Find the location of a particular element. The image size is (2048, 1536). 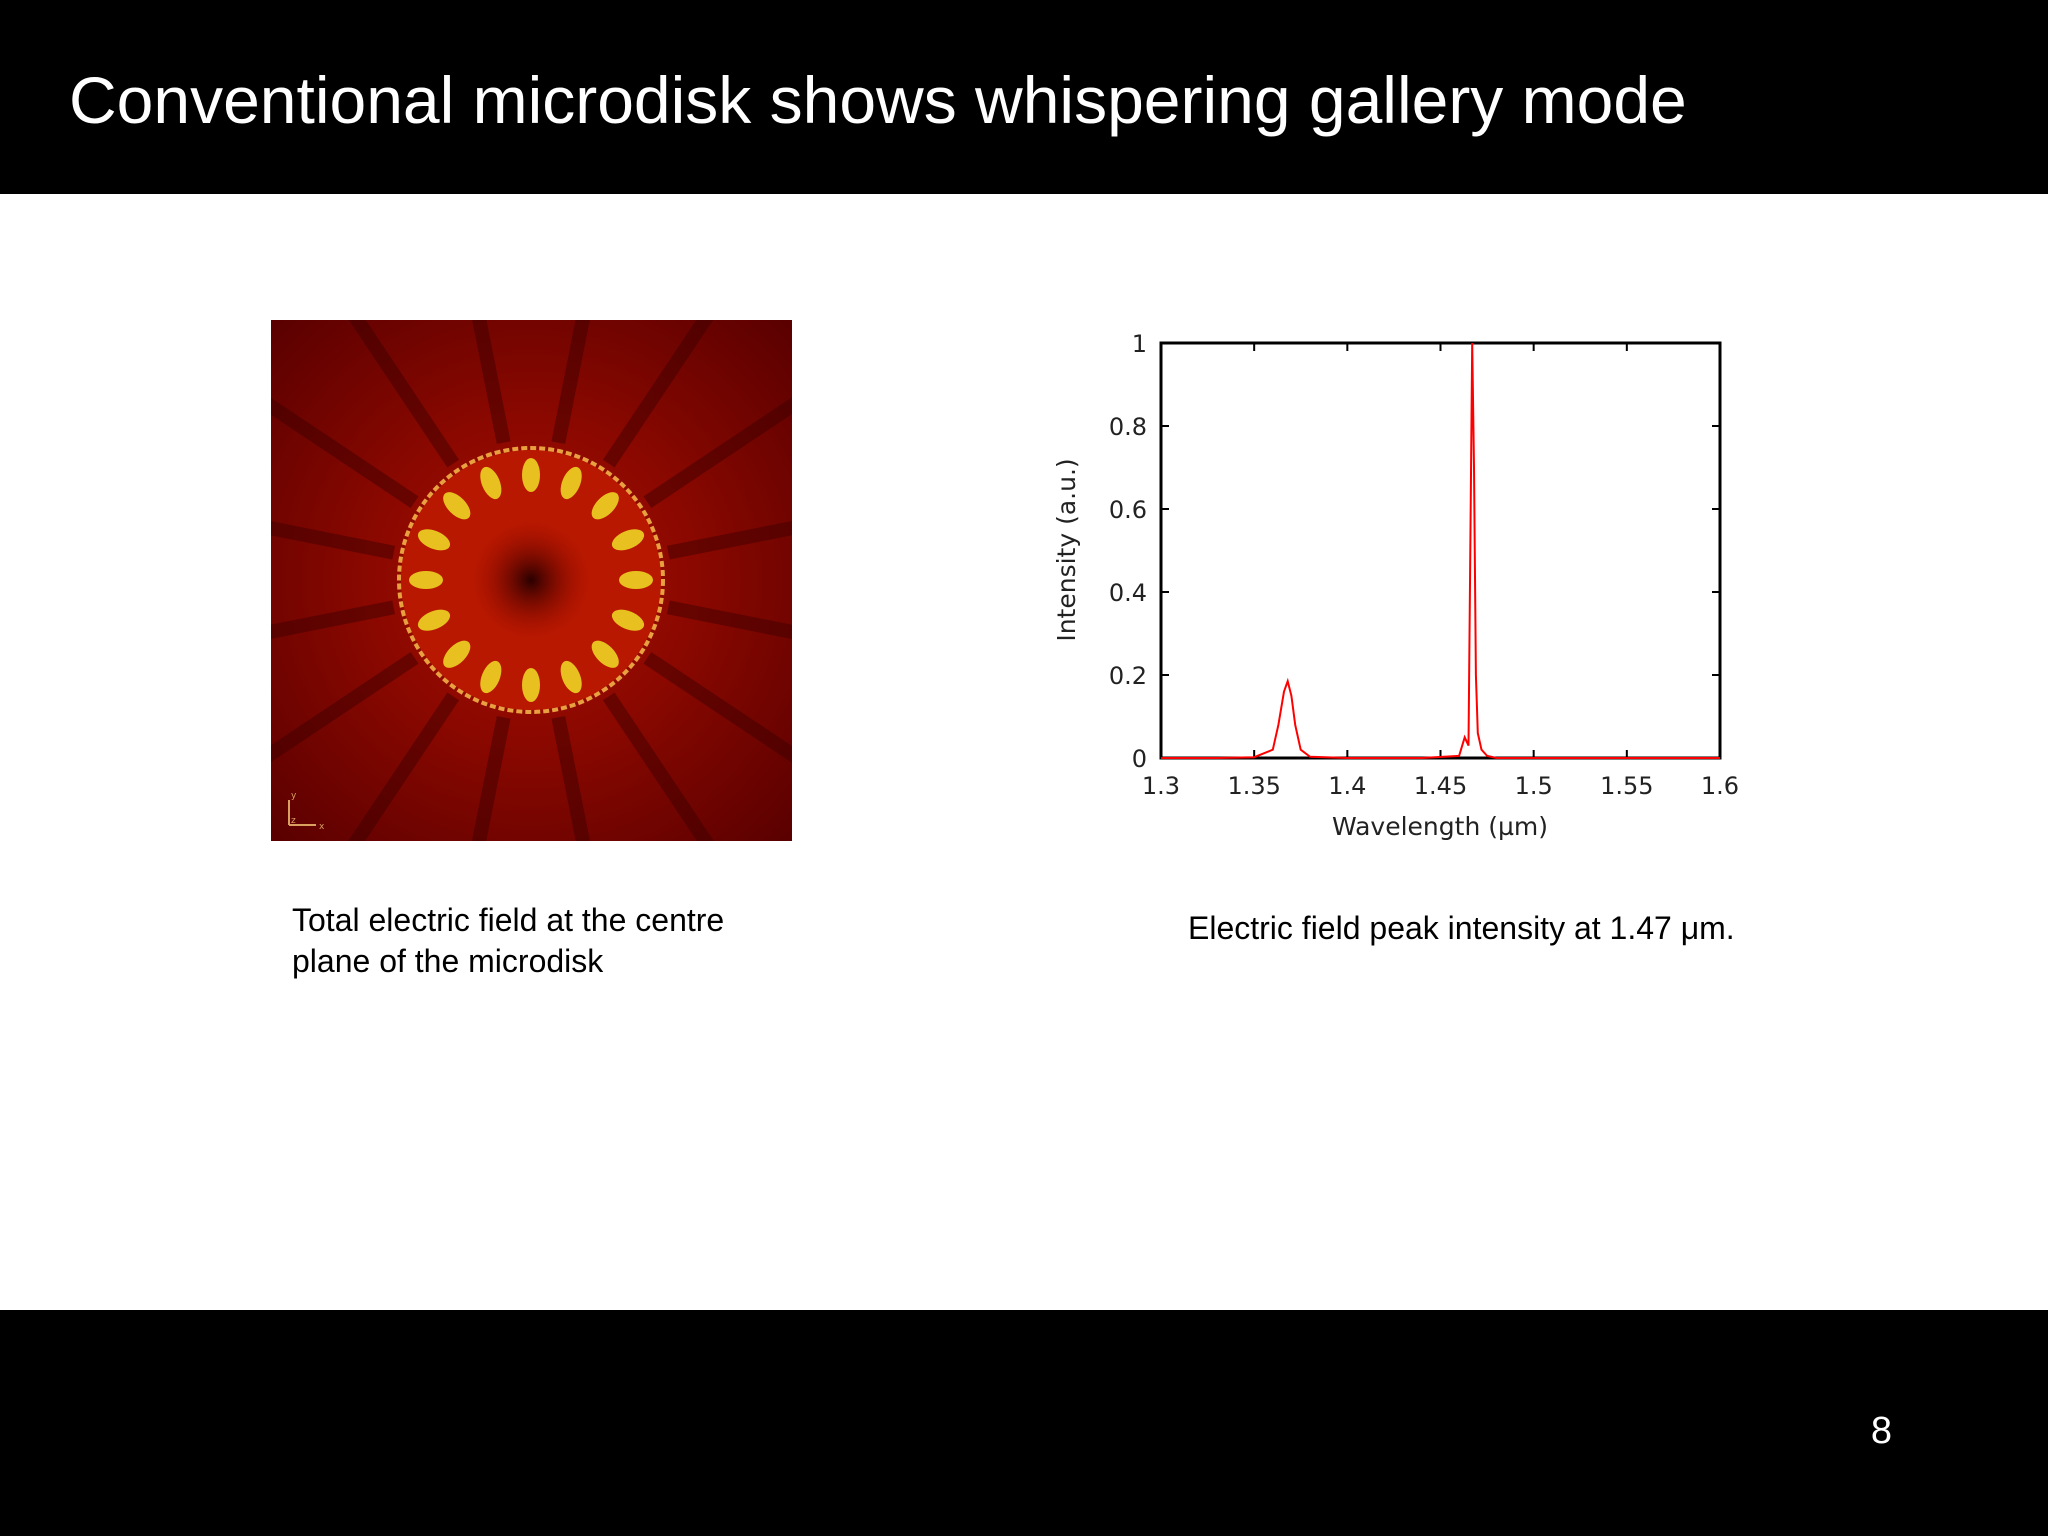

footer-bar is located at coordinates (1024, 1423).